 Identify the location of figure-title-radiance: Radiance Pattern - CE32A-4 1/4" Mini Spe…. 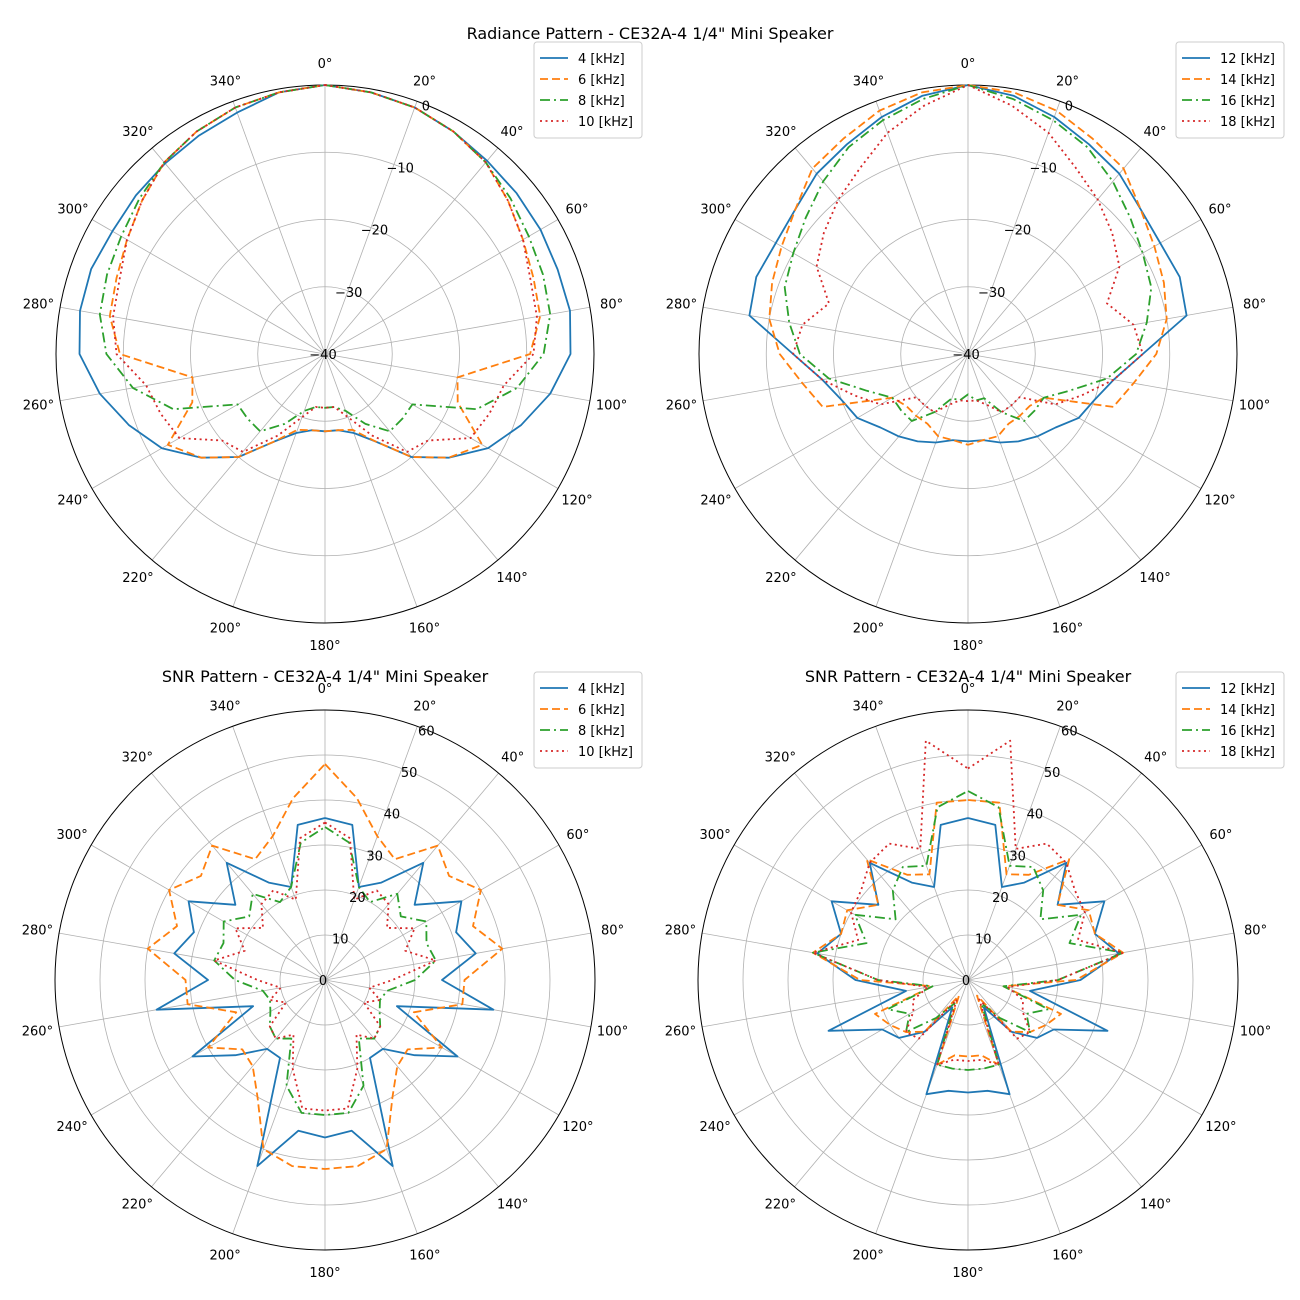
(650, 33).